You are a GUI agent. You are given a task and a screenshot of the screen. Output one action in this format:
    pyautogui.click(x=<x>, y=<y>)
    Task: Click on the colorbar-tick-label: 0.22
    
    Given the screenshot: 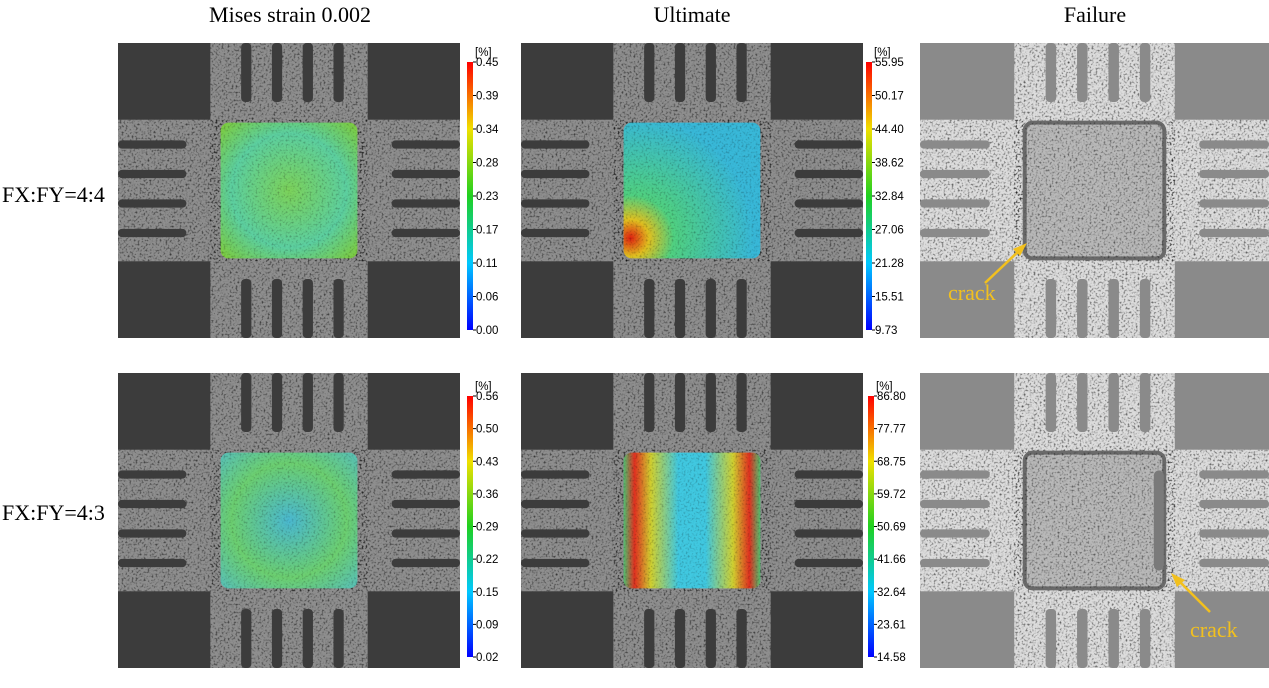 What is the action you would take?
    pyautogui.click(x=487, y=560)
    